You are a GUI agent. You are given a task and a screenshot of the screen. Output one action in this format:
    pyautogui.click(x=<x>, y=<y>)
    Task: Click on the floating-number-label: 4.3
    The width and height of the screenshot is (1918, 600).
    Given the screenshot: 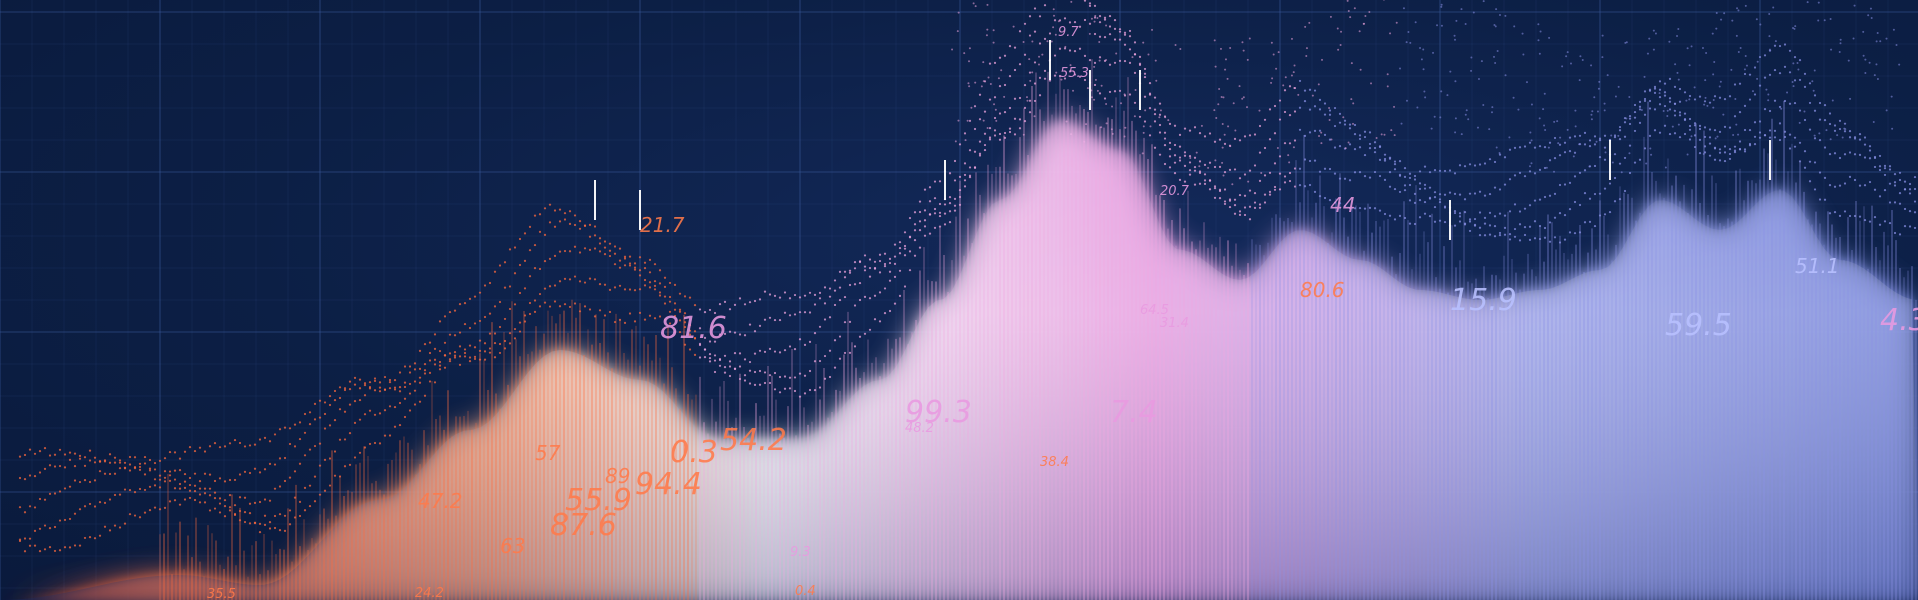 What is the action you would take?
    pyautogui.click(x=1899, y=320)
    